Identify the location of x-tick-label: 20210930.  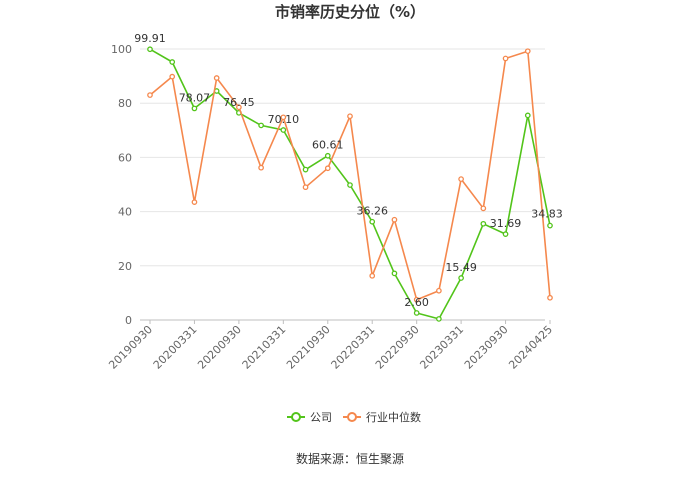
(308, 347).